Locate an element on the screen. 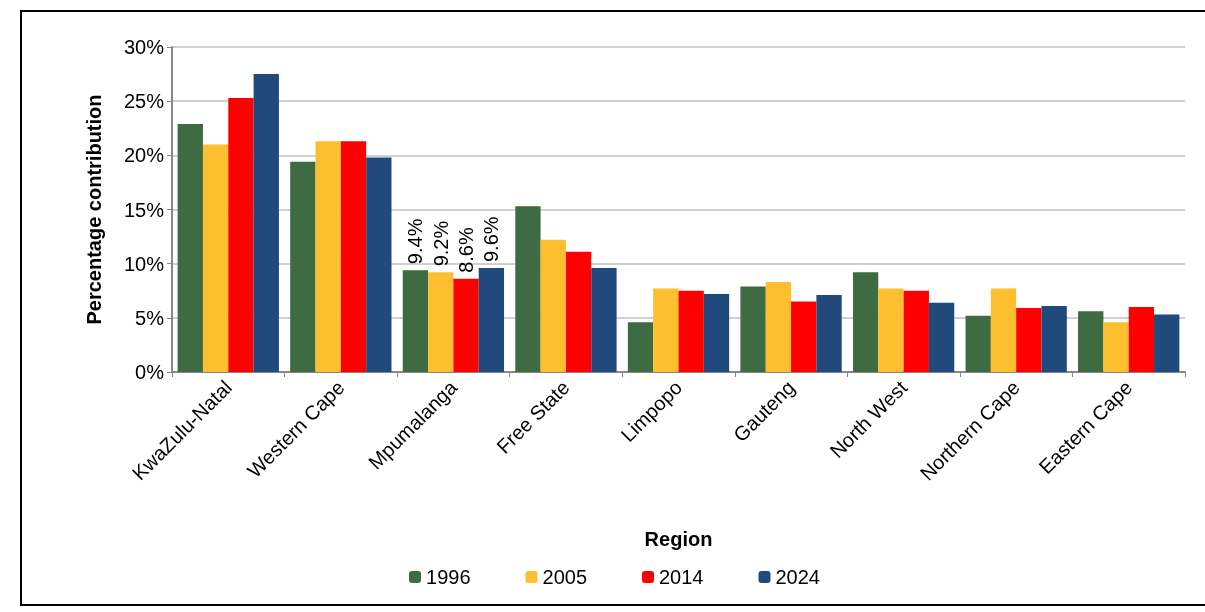  data-label: 9.2% is located at coordinates (440, 243).